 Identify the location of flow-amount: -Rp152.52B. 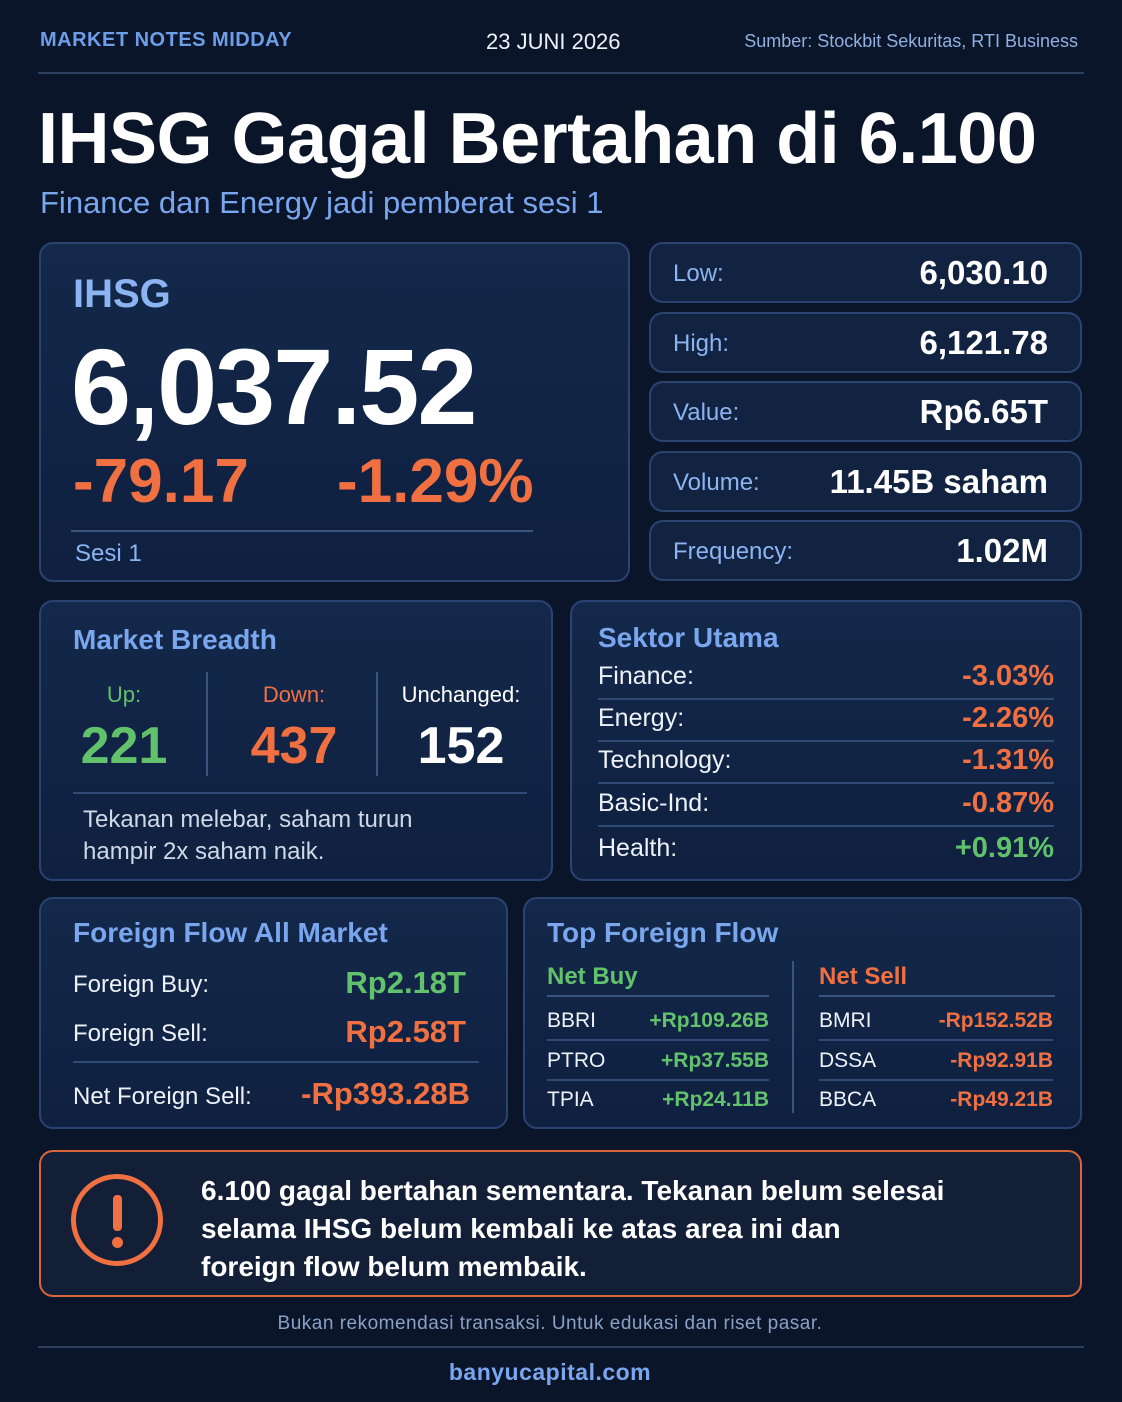
(995, 1020).